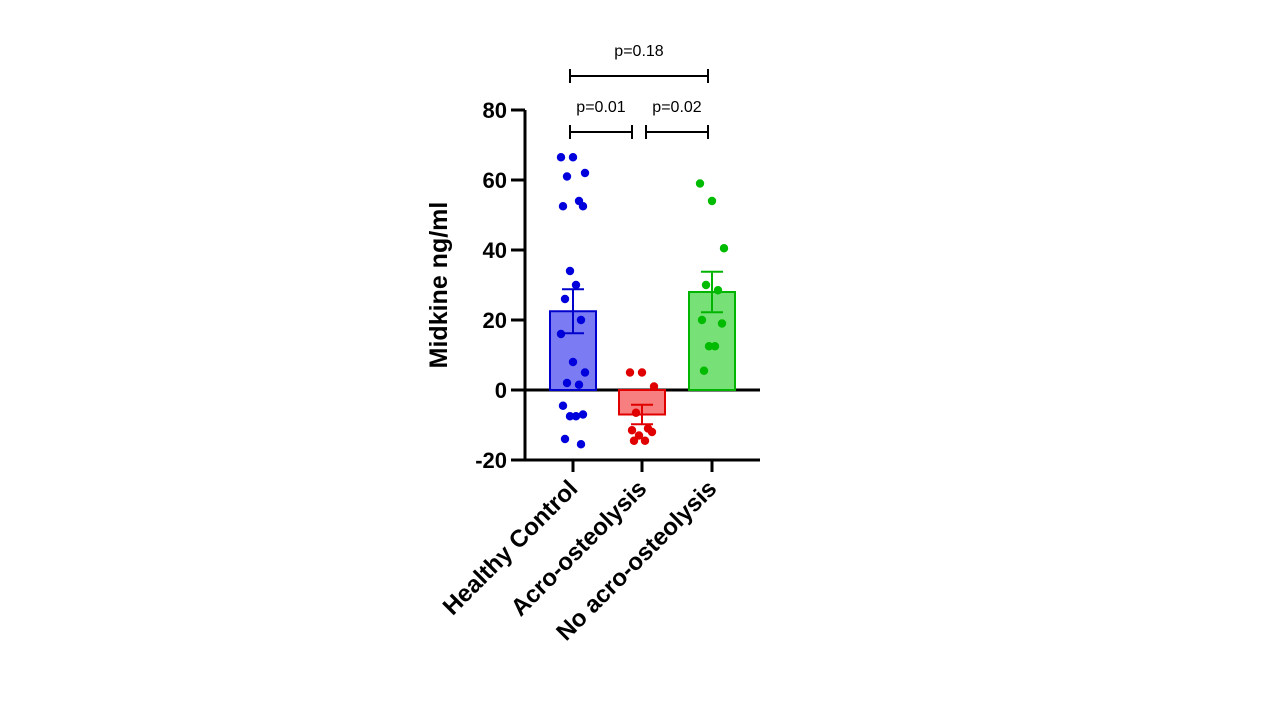 This screenshot has width=1280, height=720. Describe the element at coordinates (642, 353) in the screenshot. I see `bars` at that location.